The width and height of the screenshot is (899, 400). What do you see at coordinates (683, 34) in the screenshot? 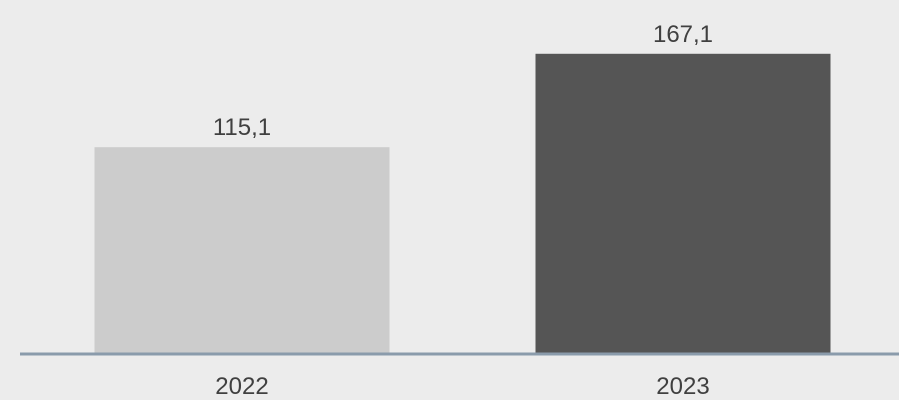
I see `data-label-2023: 167,1` at bounding box center [683, 34].